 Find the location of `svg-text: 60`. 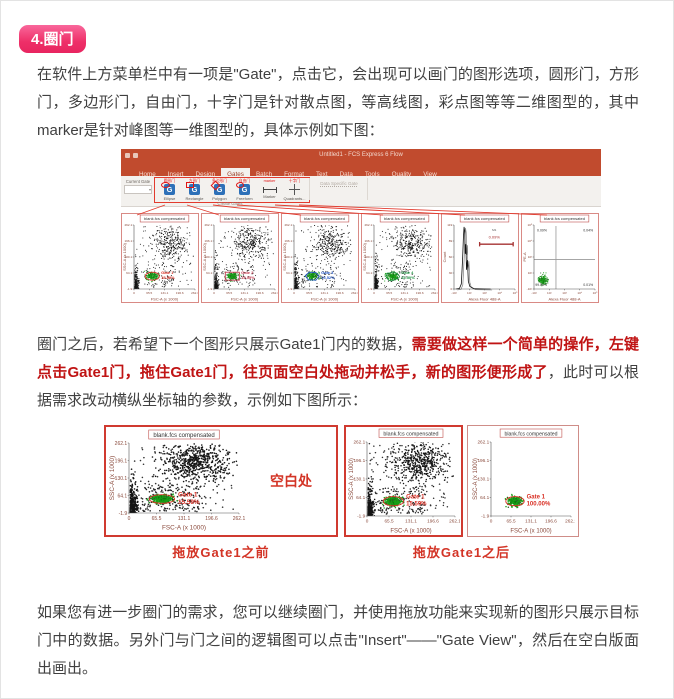

svg-text: 60 is located at coordinates (451, 257).